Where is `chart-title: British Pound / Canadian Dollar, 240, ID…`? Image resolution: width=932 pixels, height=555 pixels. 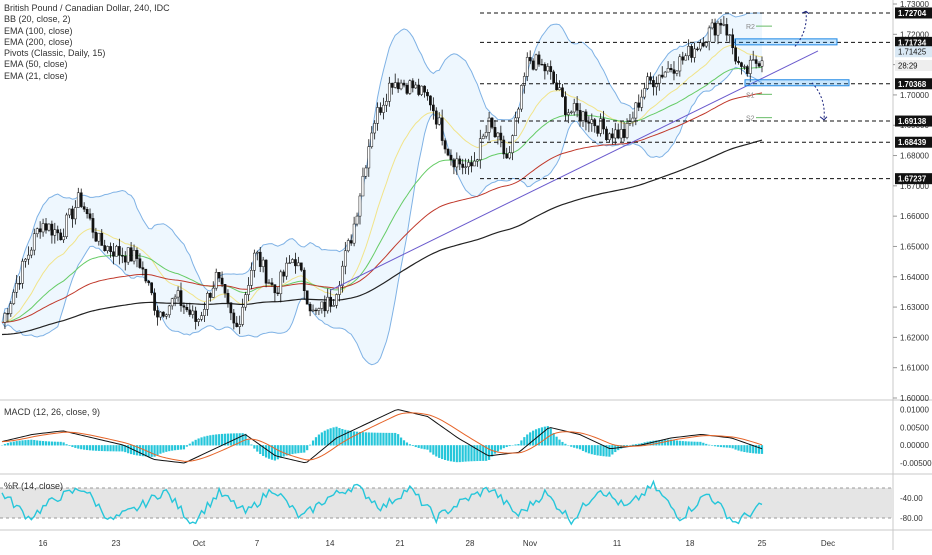
chart-title: British Pound / Canadian Dollar, 240, ID… is located at coordinates (87, 8).